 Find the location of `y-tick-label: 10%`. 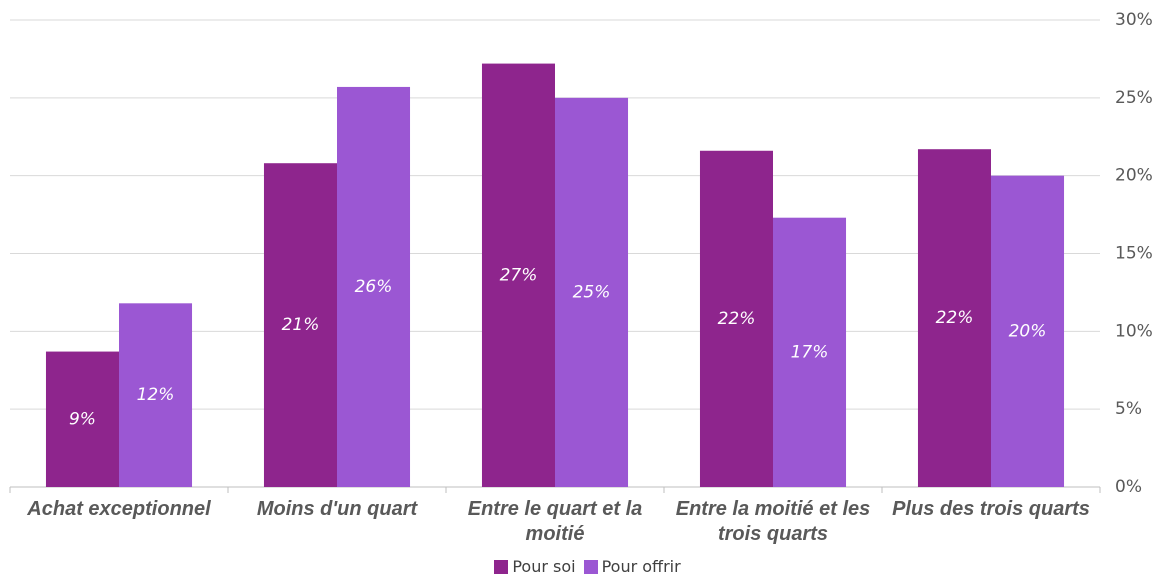

y-tick-label: 10% is located at coordinates (1134, 331).